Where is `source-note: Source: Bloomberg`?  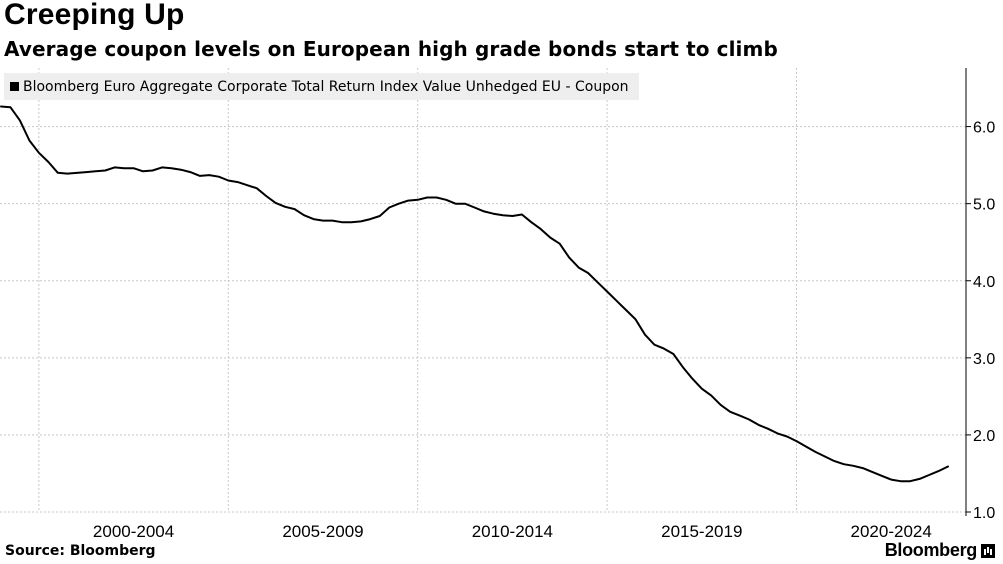
source-note: Source: Bloomberg is located at coordinates (80, 551).